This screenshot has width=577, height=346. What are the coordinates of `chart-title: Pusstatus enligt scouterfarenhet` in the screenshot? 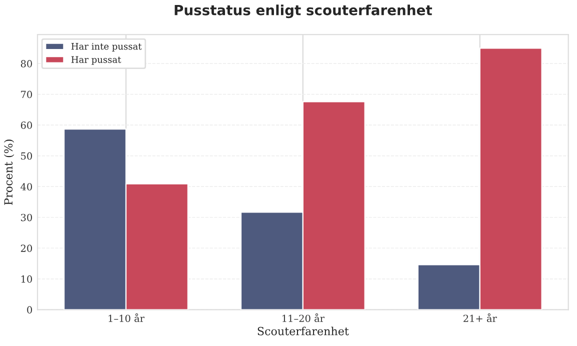 It's located at (303, 11).